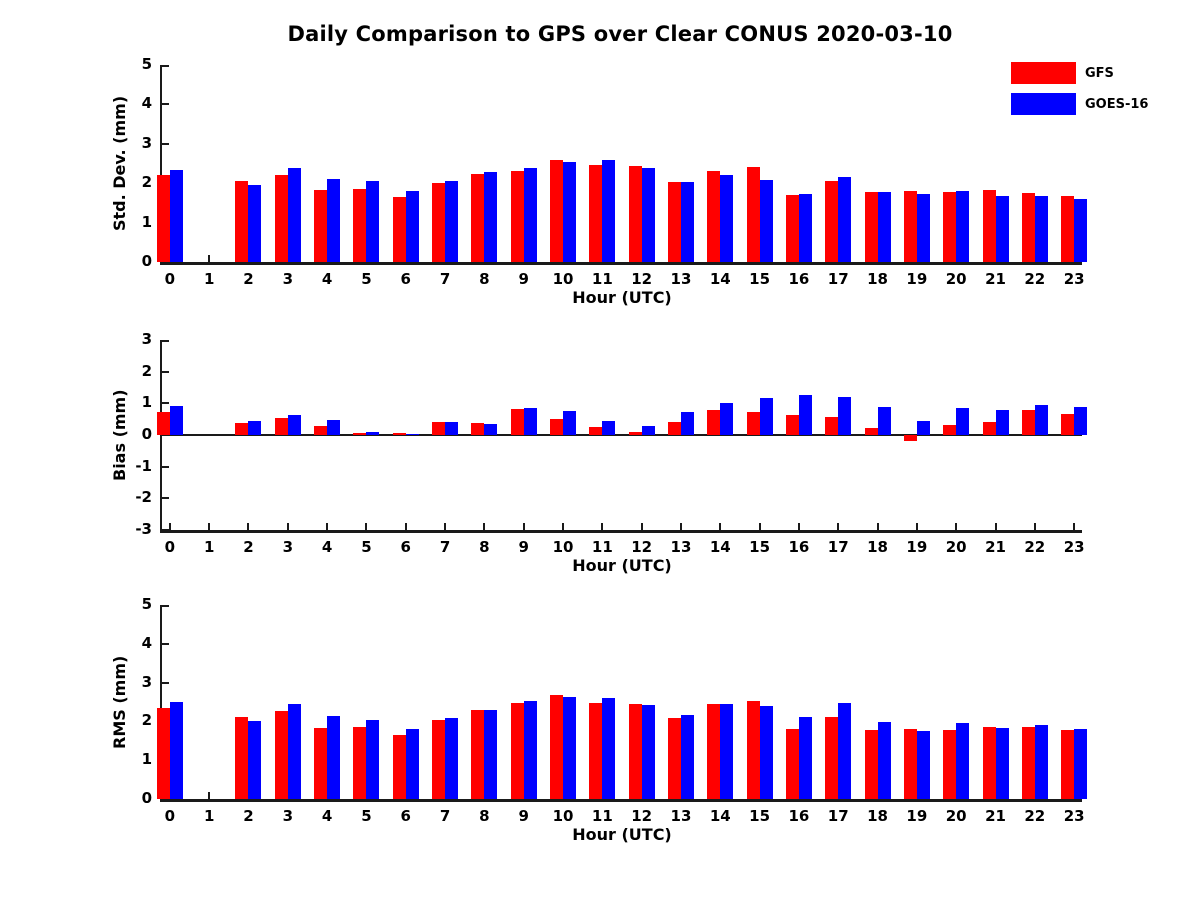 The height and width of the screenshot is (900, 1200). Describe the element at coordinates (1043, 104) in the screenshot. I see `legend-swatch-goes16` at that location.